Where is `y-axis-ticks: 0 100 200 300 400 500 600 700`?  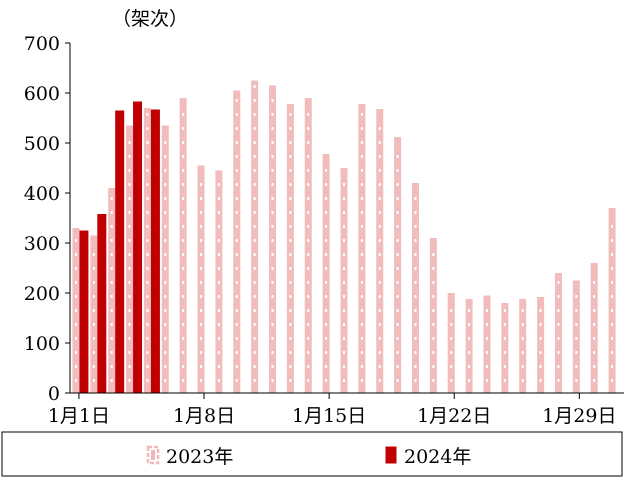
y-axis-ticks: 0 100 200 300 400 500 600 700 is located at coordinates (47, 219).